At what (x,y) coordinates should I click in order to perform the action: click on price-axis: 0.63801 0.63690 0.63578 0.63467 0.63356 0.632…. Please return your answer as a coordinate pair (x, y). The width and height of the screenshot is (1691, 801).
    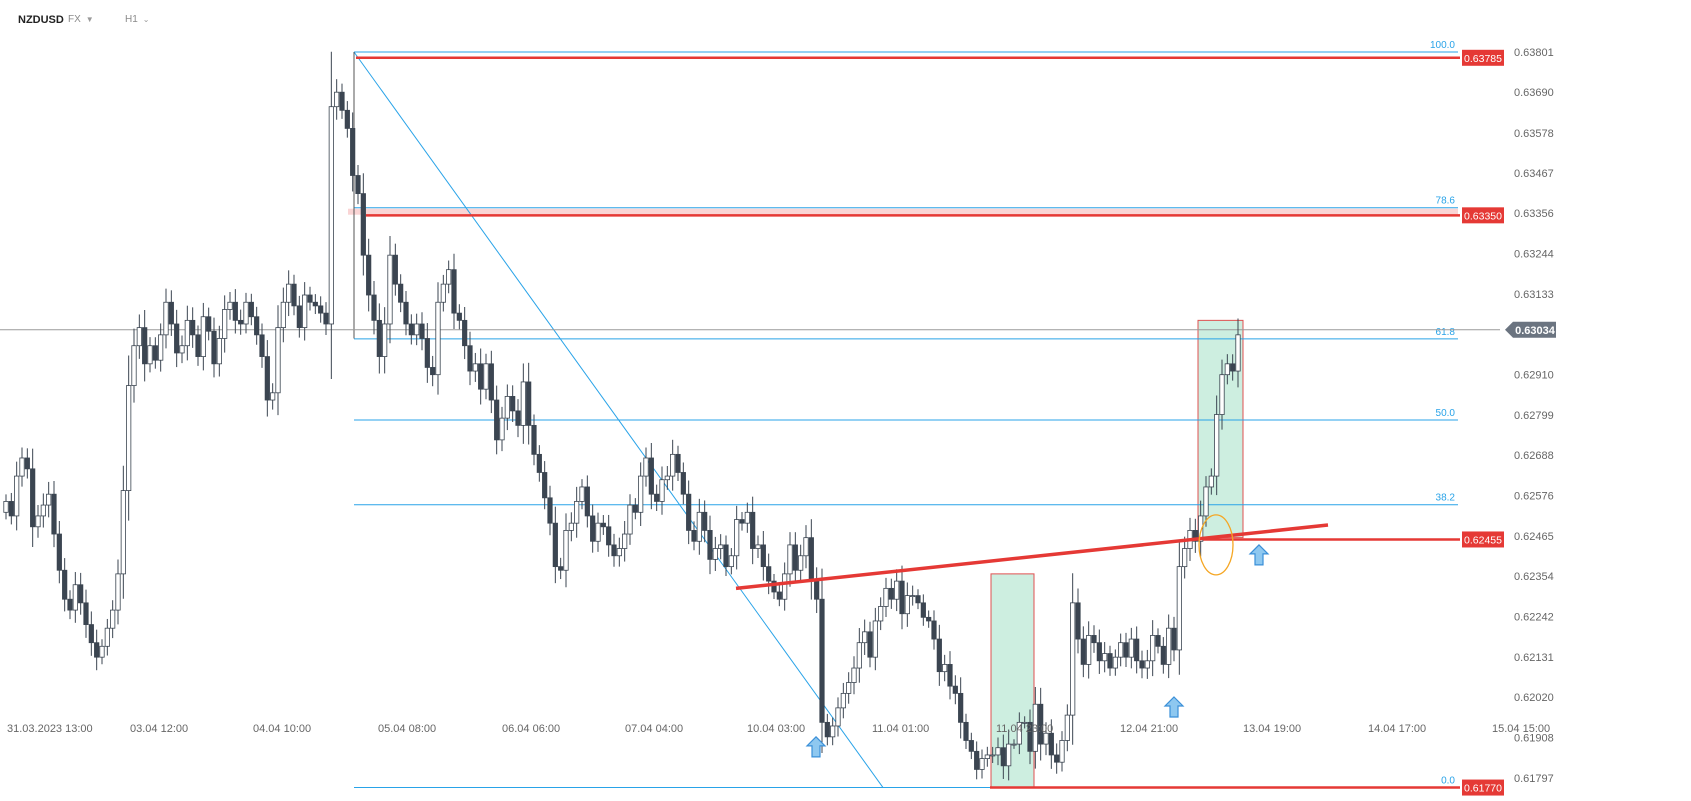
    Looking at the image, I should click on (1509, 424).